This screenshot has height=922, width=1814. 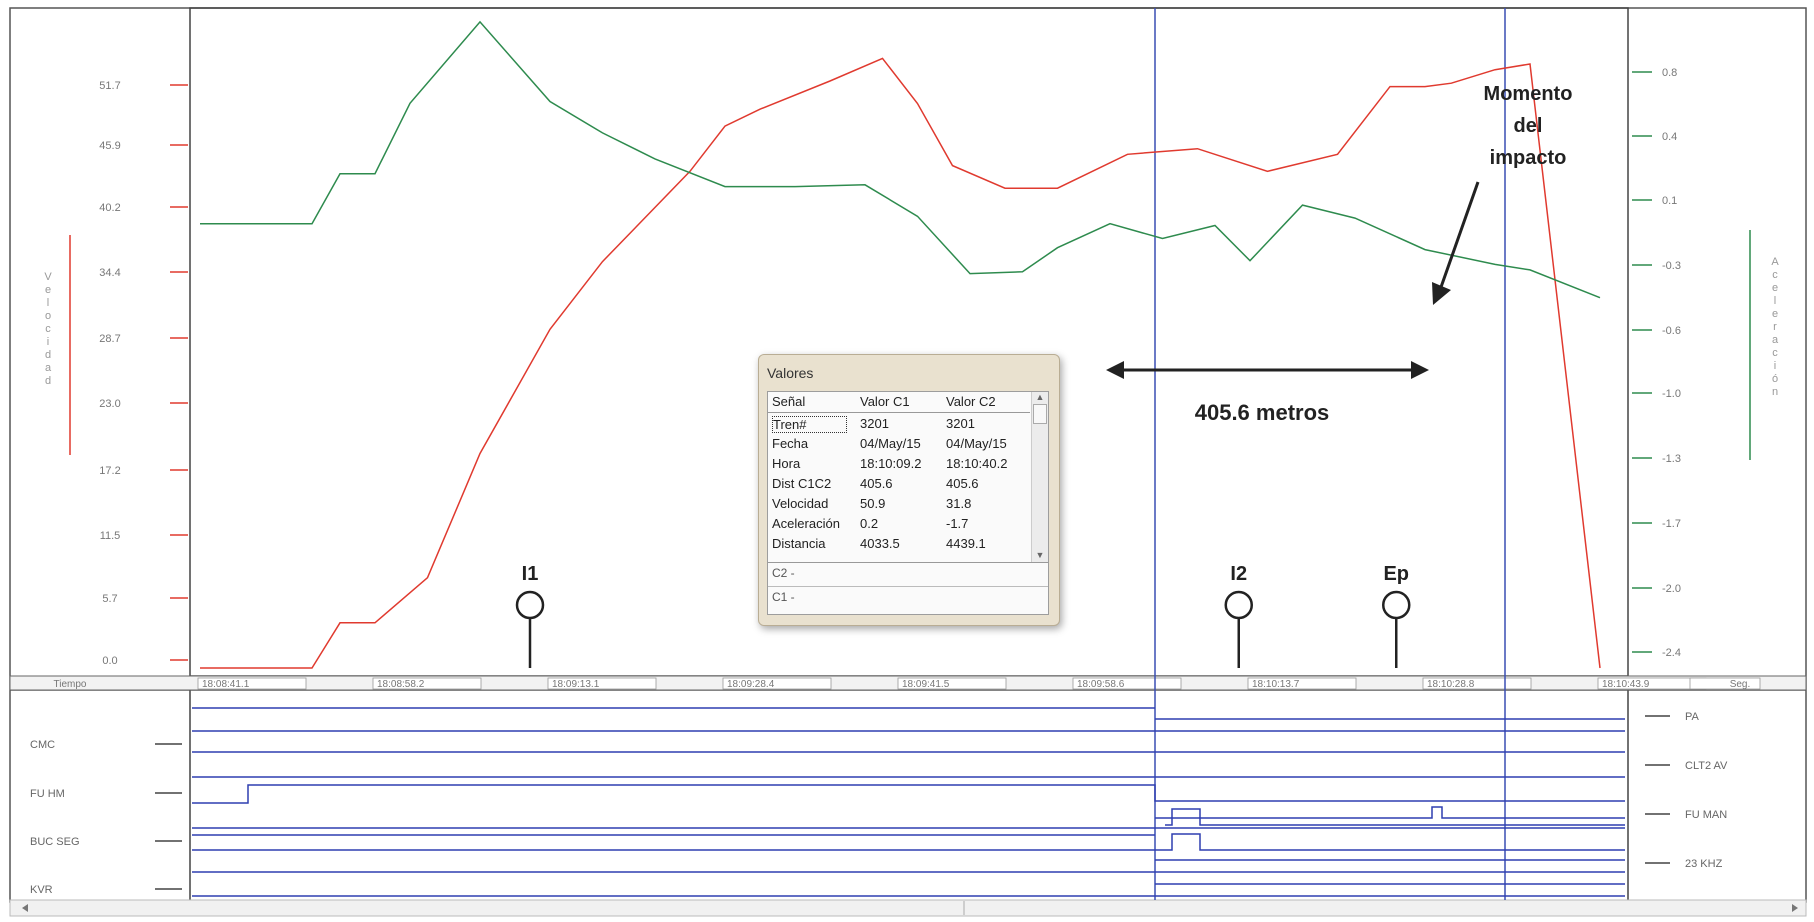 I want to click on header-valor-c2: Valor C2, so click(x=971, y=401).